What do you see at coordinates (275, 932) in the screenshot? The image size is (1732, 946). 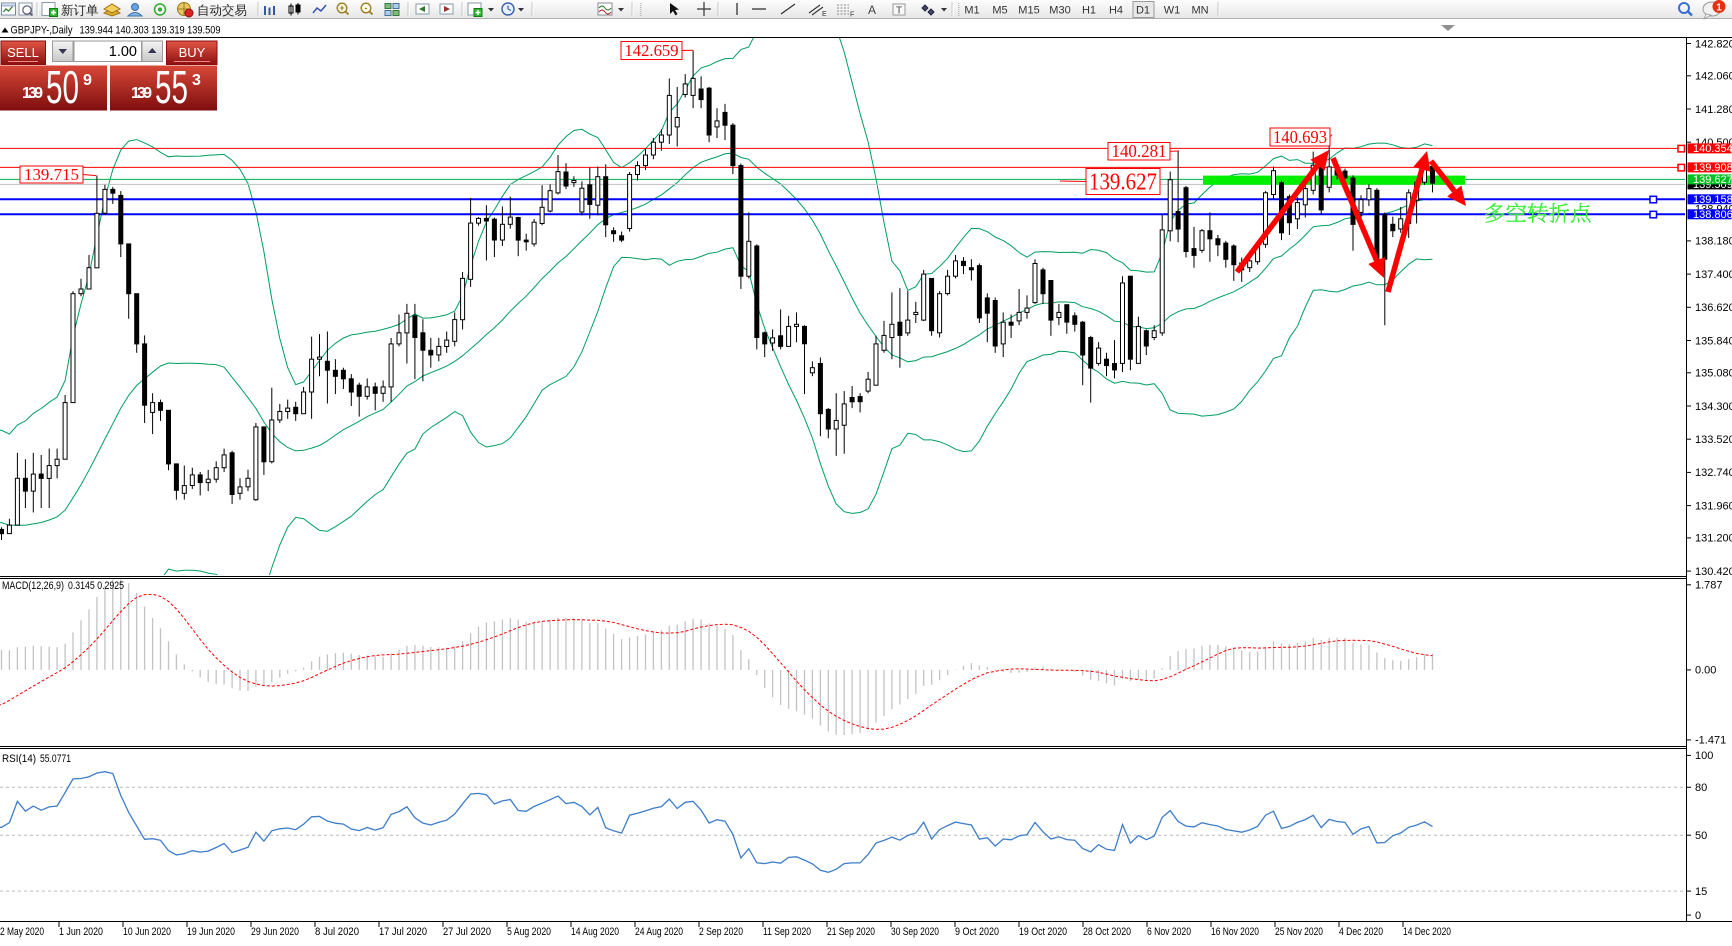 I see `svg-text: 29 Jun 2020` at bounding box center [275, 932].